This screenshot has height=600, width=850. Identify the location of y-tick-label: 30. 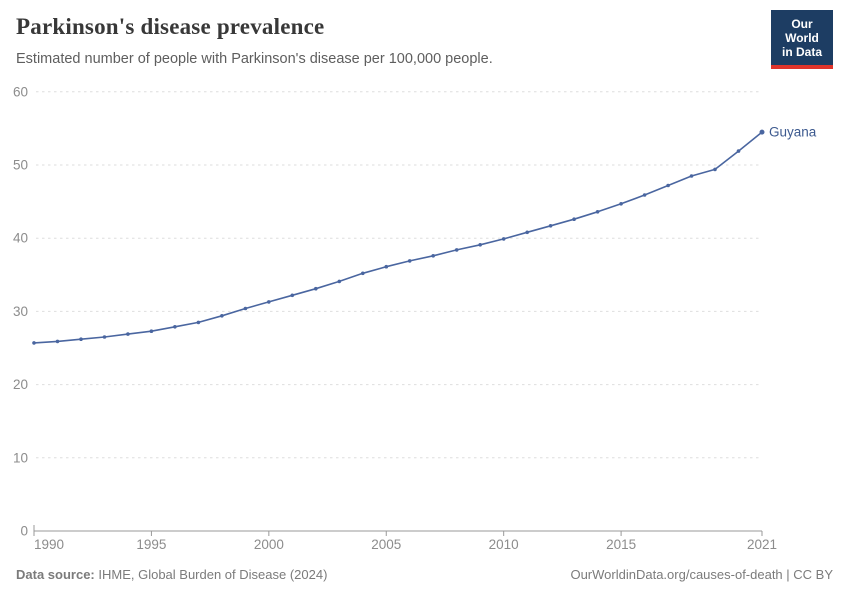
(20, 311).